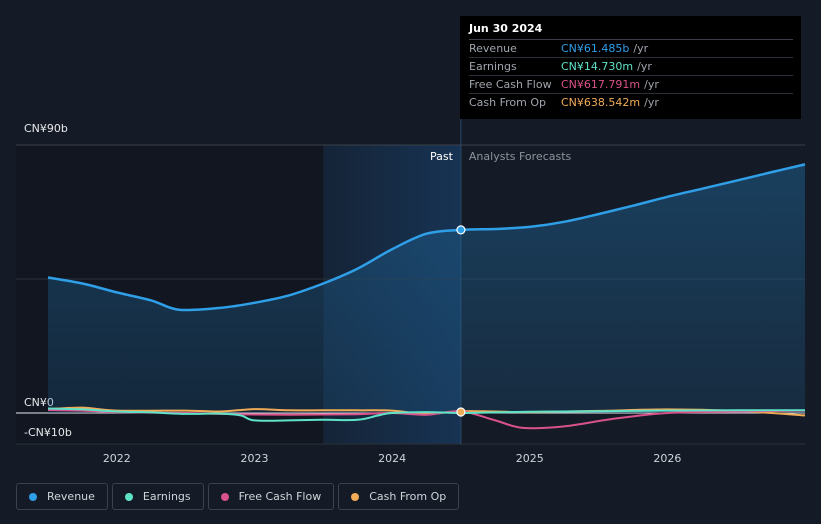 The width and height of the screenshot is (821, 524). What do you see at coordinates (461, 230) in the screenshot?
I see `revenue-marker` at bounding box center [461, 230].